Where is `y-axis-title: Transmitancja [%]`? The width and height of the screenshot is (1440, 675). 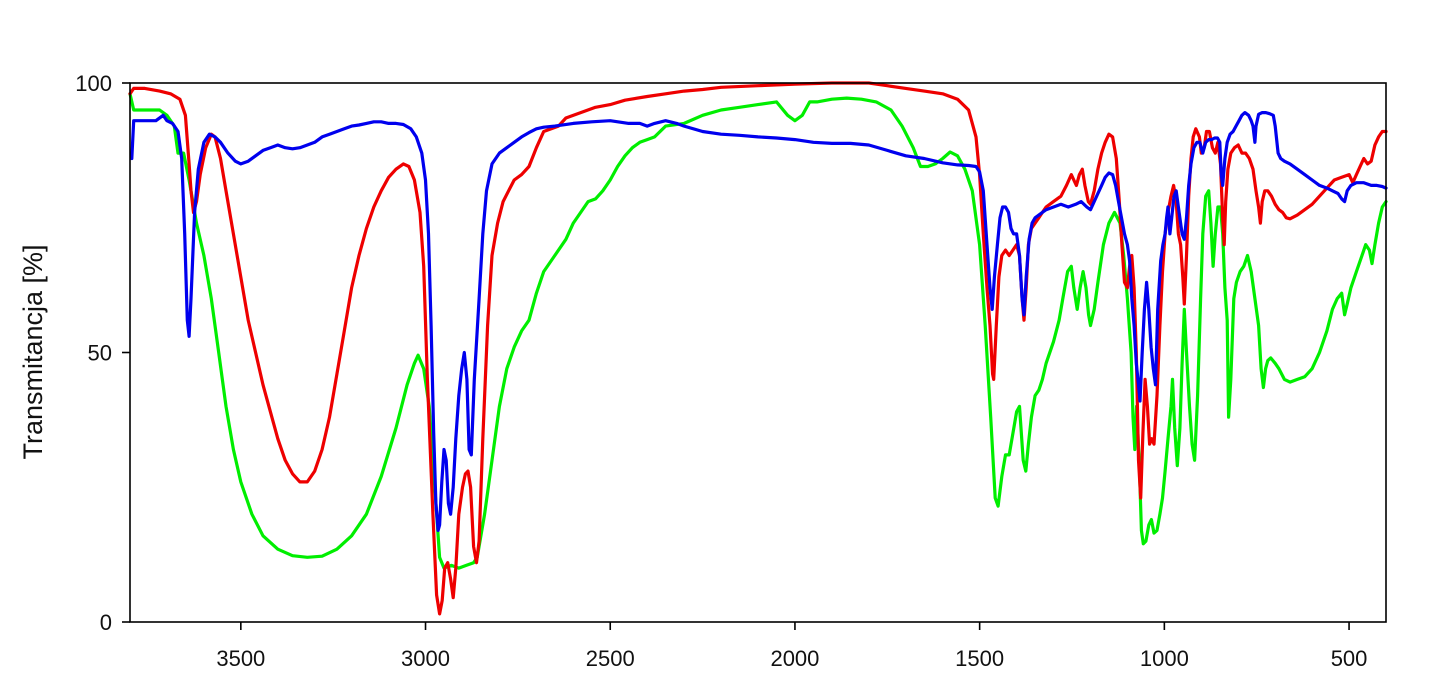 y-axis-title: Transmitancja [%] is located at coordinates (33, 351).